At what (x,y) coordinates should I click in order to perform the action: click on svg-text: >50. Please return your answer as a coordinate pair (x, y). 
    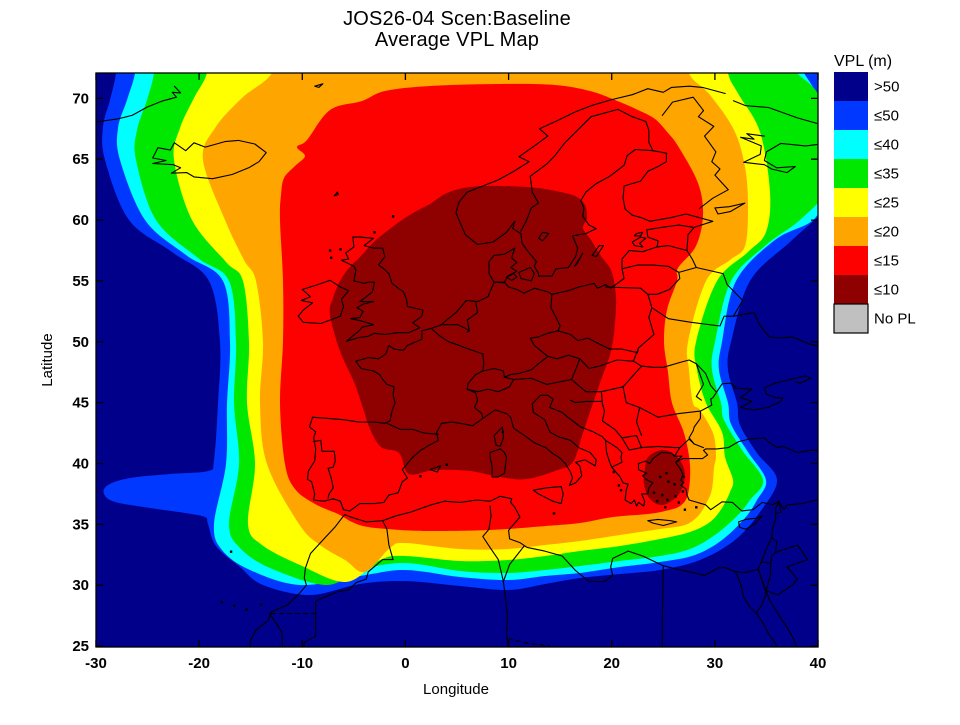
    Looking at the image, I should click on (886, 87).